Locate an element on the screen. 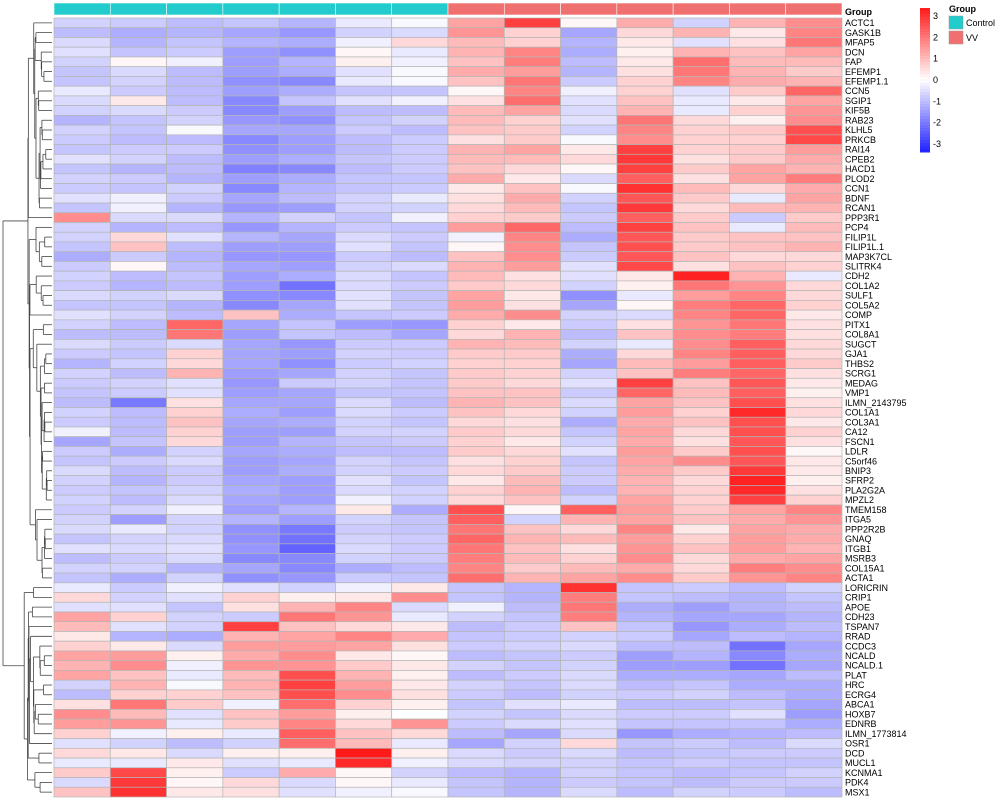  row-label: FSCN1 is located at coordinates (860, 442).